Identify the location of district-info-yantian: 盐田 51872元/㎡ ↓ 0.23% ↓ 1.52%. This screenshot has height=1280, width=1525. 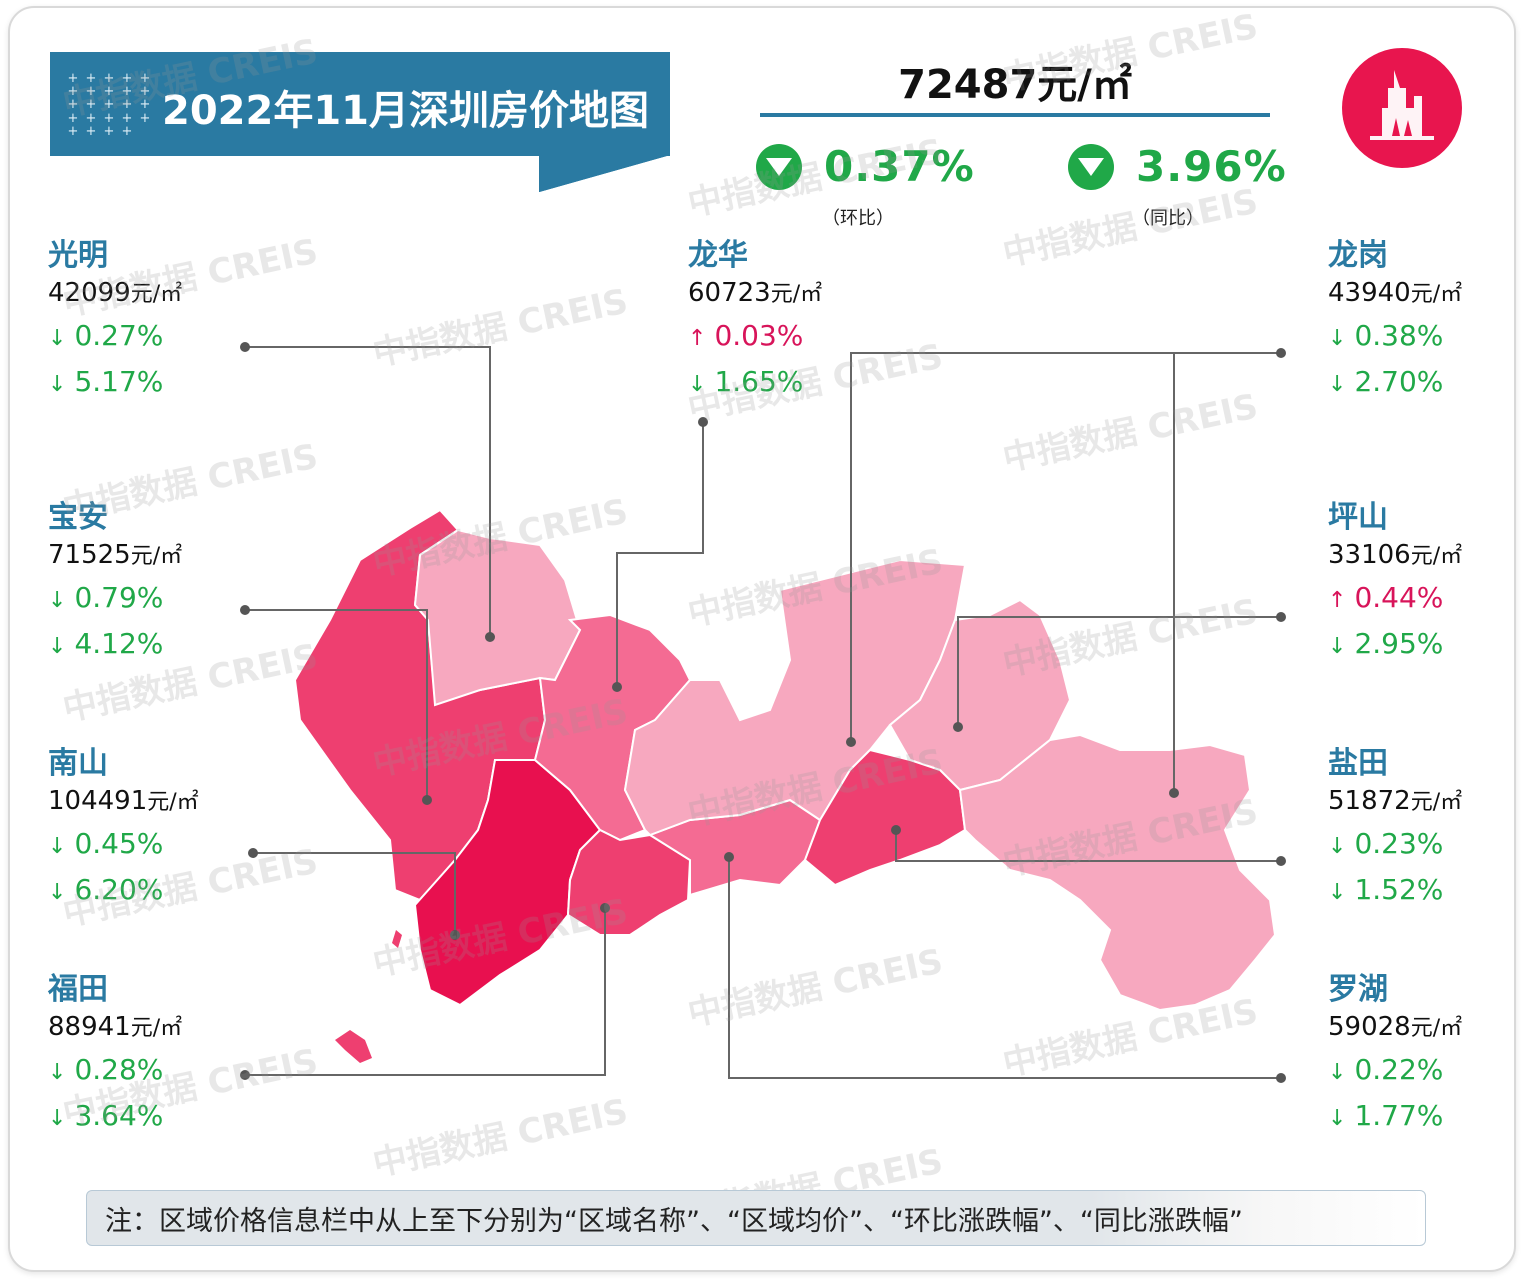
(1395, 830).